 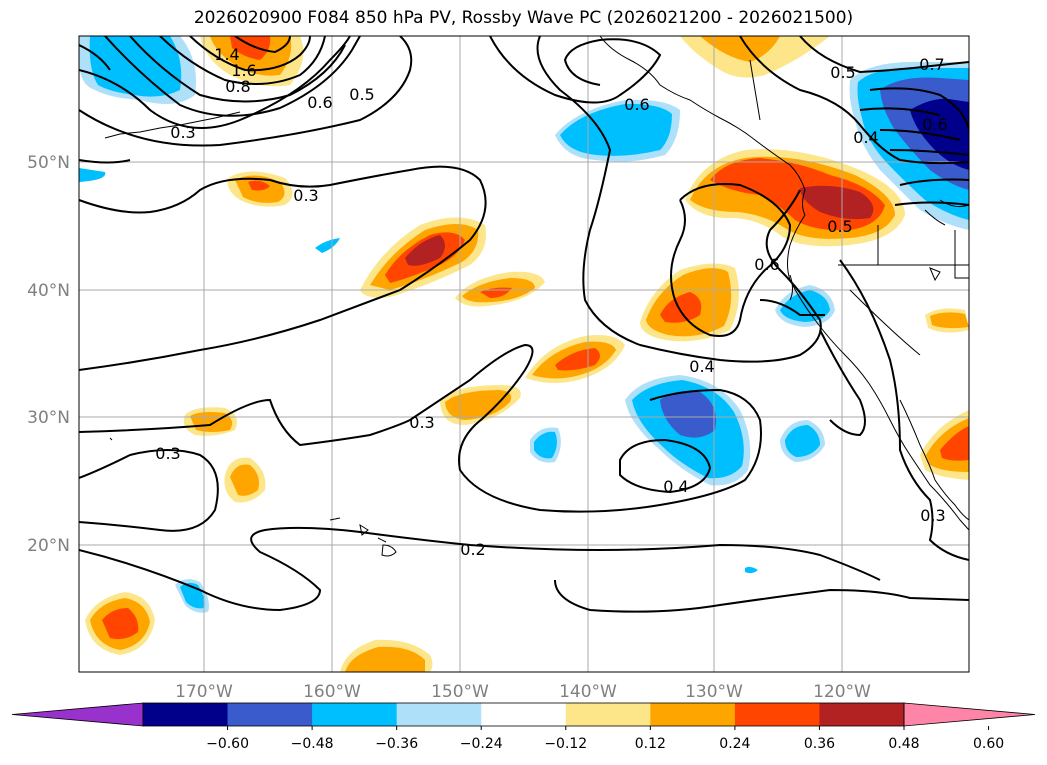 I want to click on lon-label: 150°W, so click(x=460, y=692).